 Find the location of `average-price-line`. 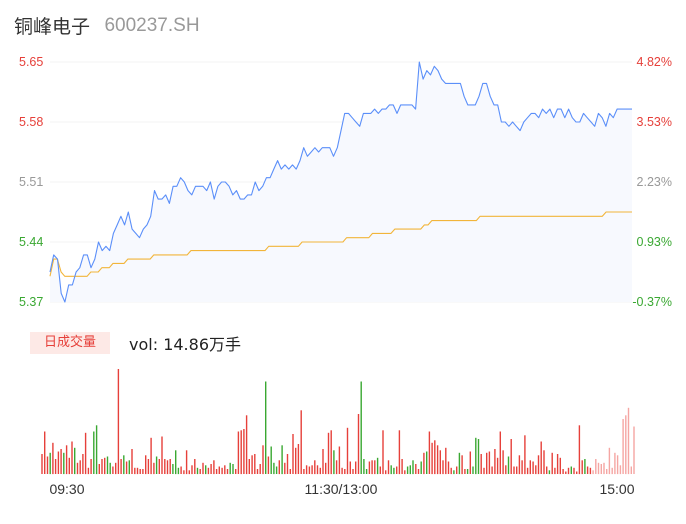

average-price-line is located at coordinates (340, 244).